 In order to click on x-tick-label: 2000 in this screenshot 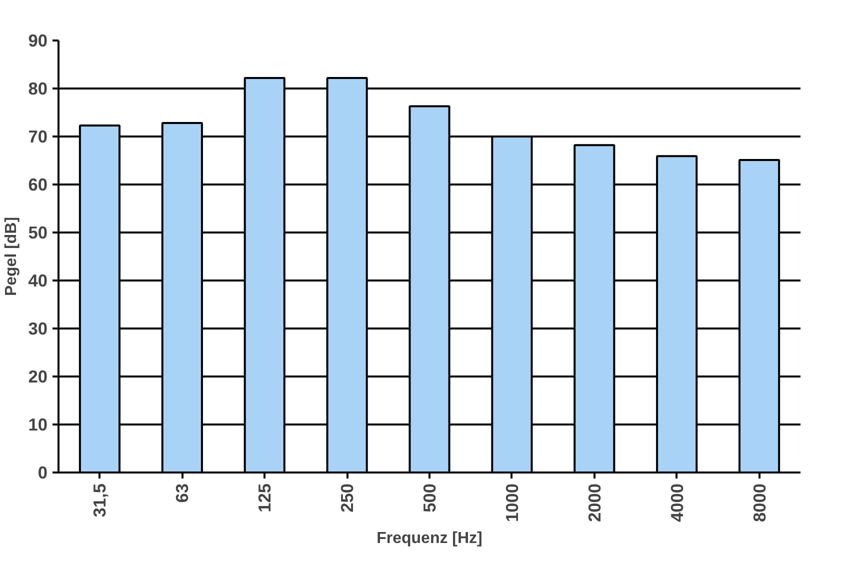, I will do `click(594, 502)`.